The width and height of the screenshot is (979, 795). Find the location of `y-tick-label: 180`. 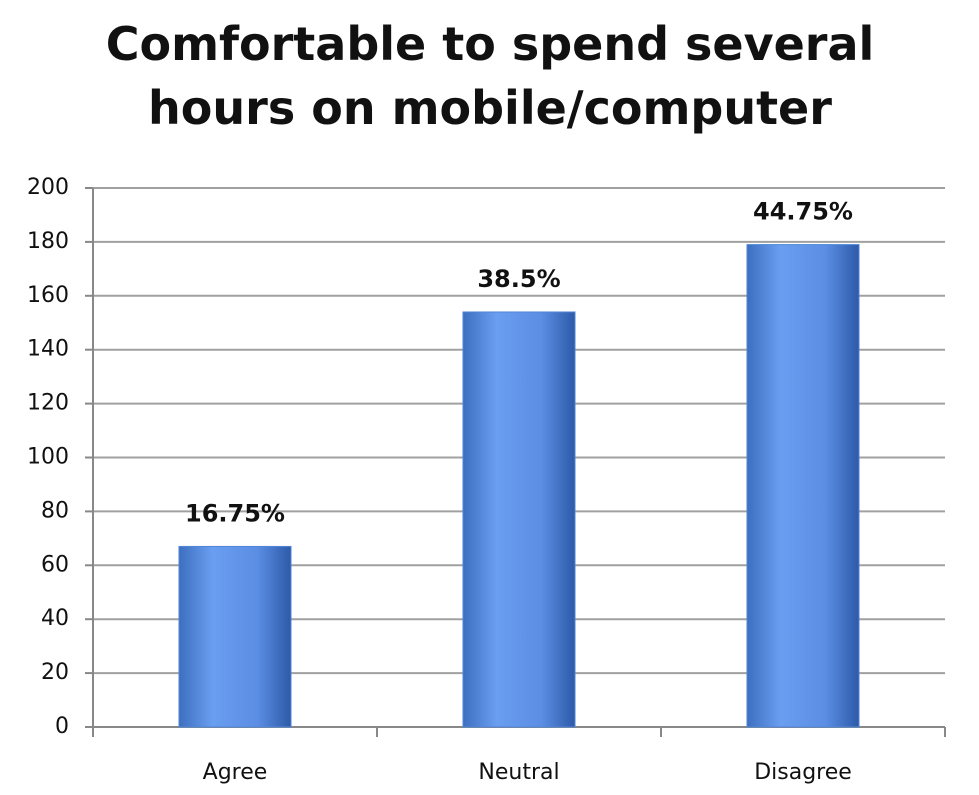

y-tick-label: 180 is located at coordinates (48, 241).